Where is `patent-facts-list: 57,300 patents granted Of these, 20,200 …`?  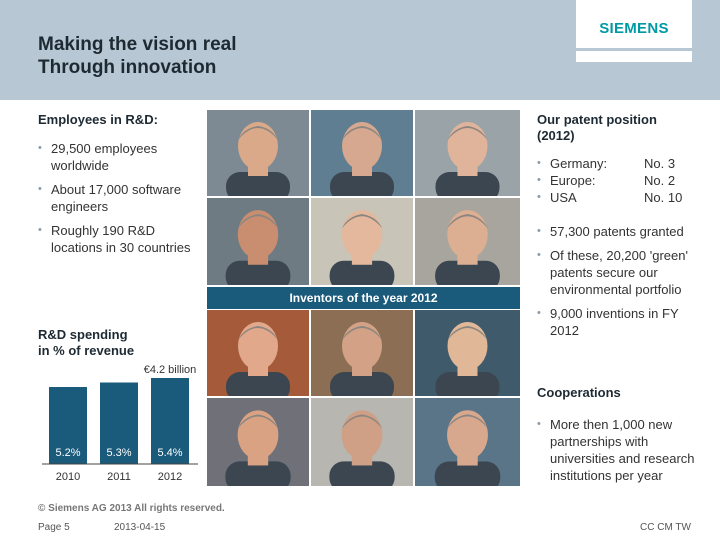
patent-facts-list: 57,300 patents granted Of these, 20,200 … is located at coordinates (622, 284).